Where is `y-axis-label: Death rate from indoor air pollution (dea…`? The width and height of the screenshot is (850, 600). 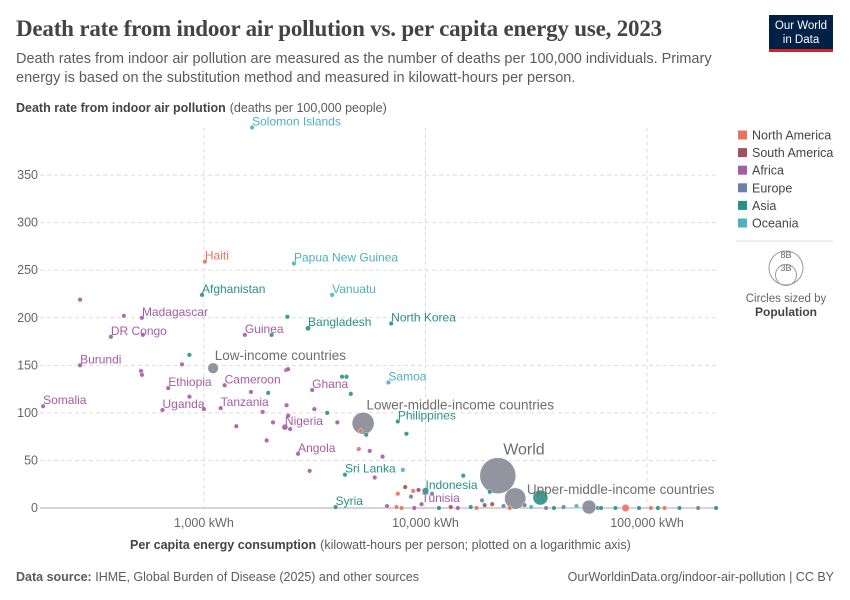 y-axis-label: Death rate from indoor air pollution (dea… is located at coordinates (201, 108).